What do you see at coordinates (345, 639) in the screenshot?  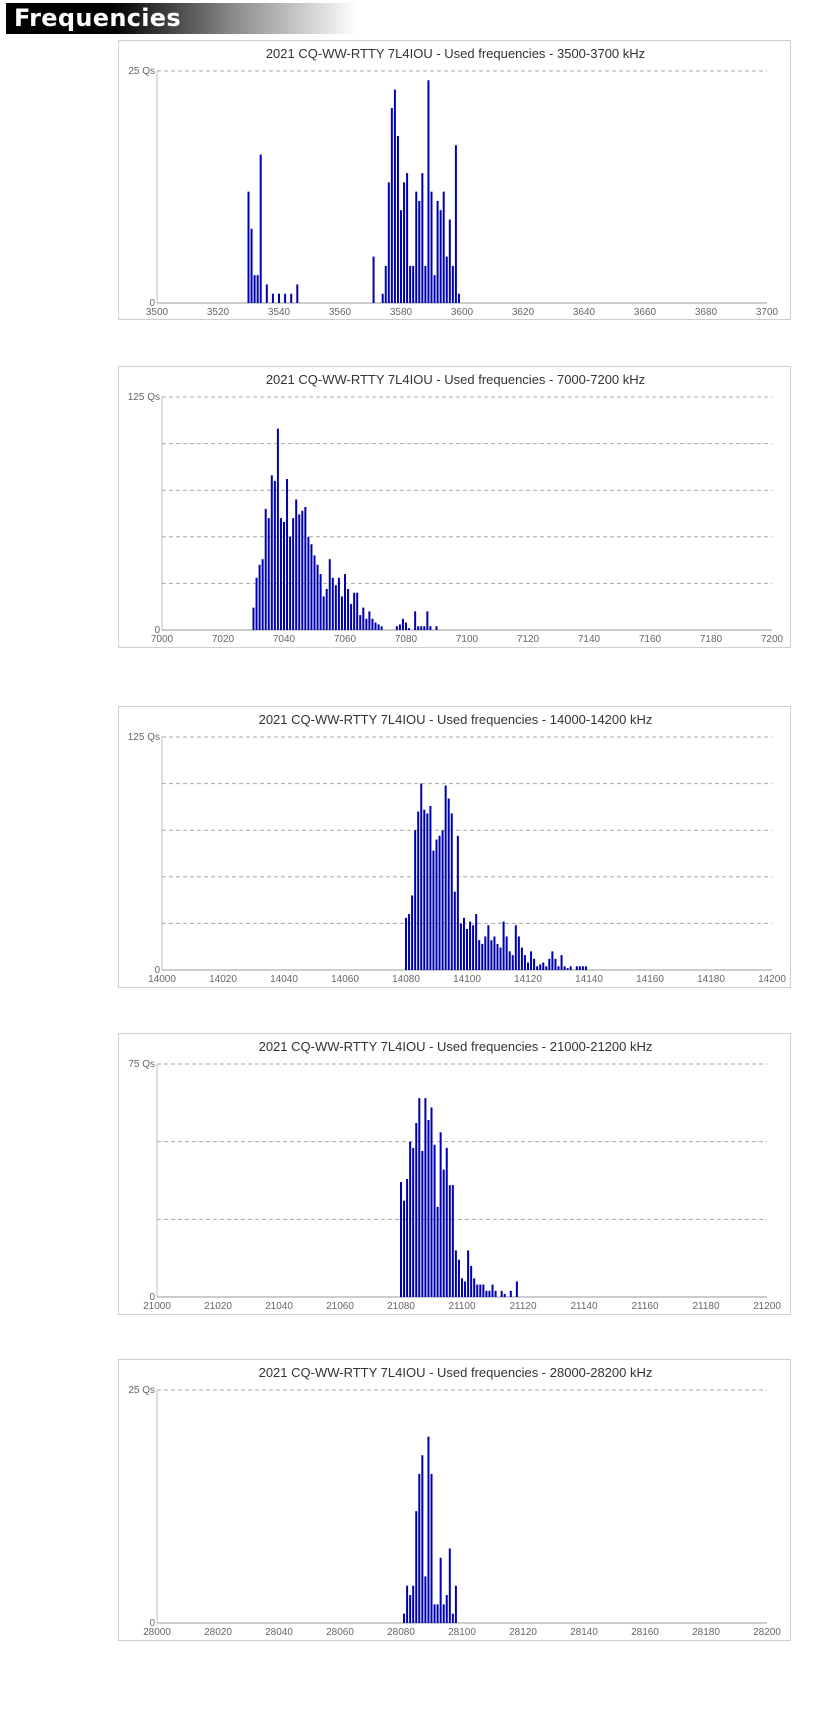 I see `x-tick-label: 7060` at bounding box center [345, 639].